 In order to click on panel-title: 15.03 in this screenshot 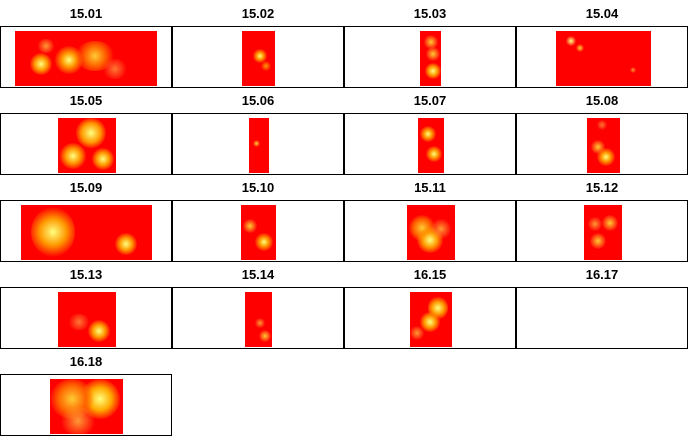, I will do `click(430, 13)`.